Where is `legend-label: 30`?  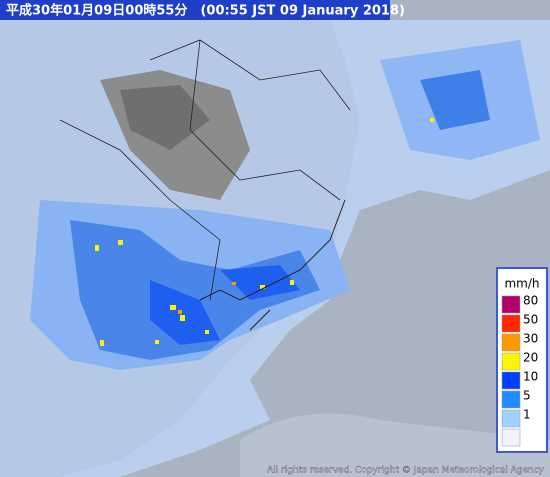
legend-label: 30 is located at coordinates (530, 339).